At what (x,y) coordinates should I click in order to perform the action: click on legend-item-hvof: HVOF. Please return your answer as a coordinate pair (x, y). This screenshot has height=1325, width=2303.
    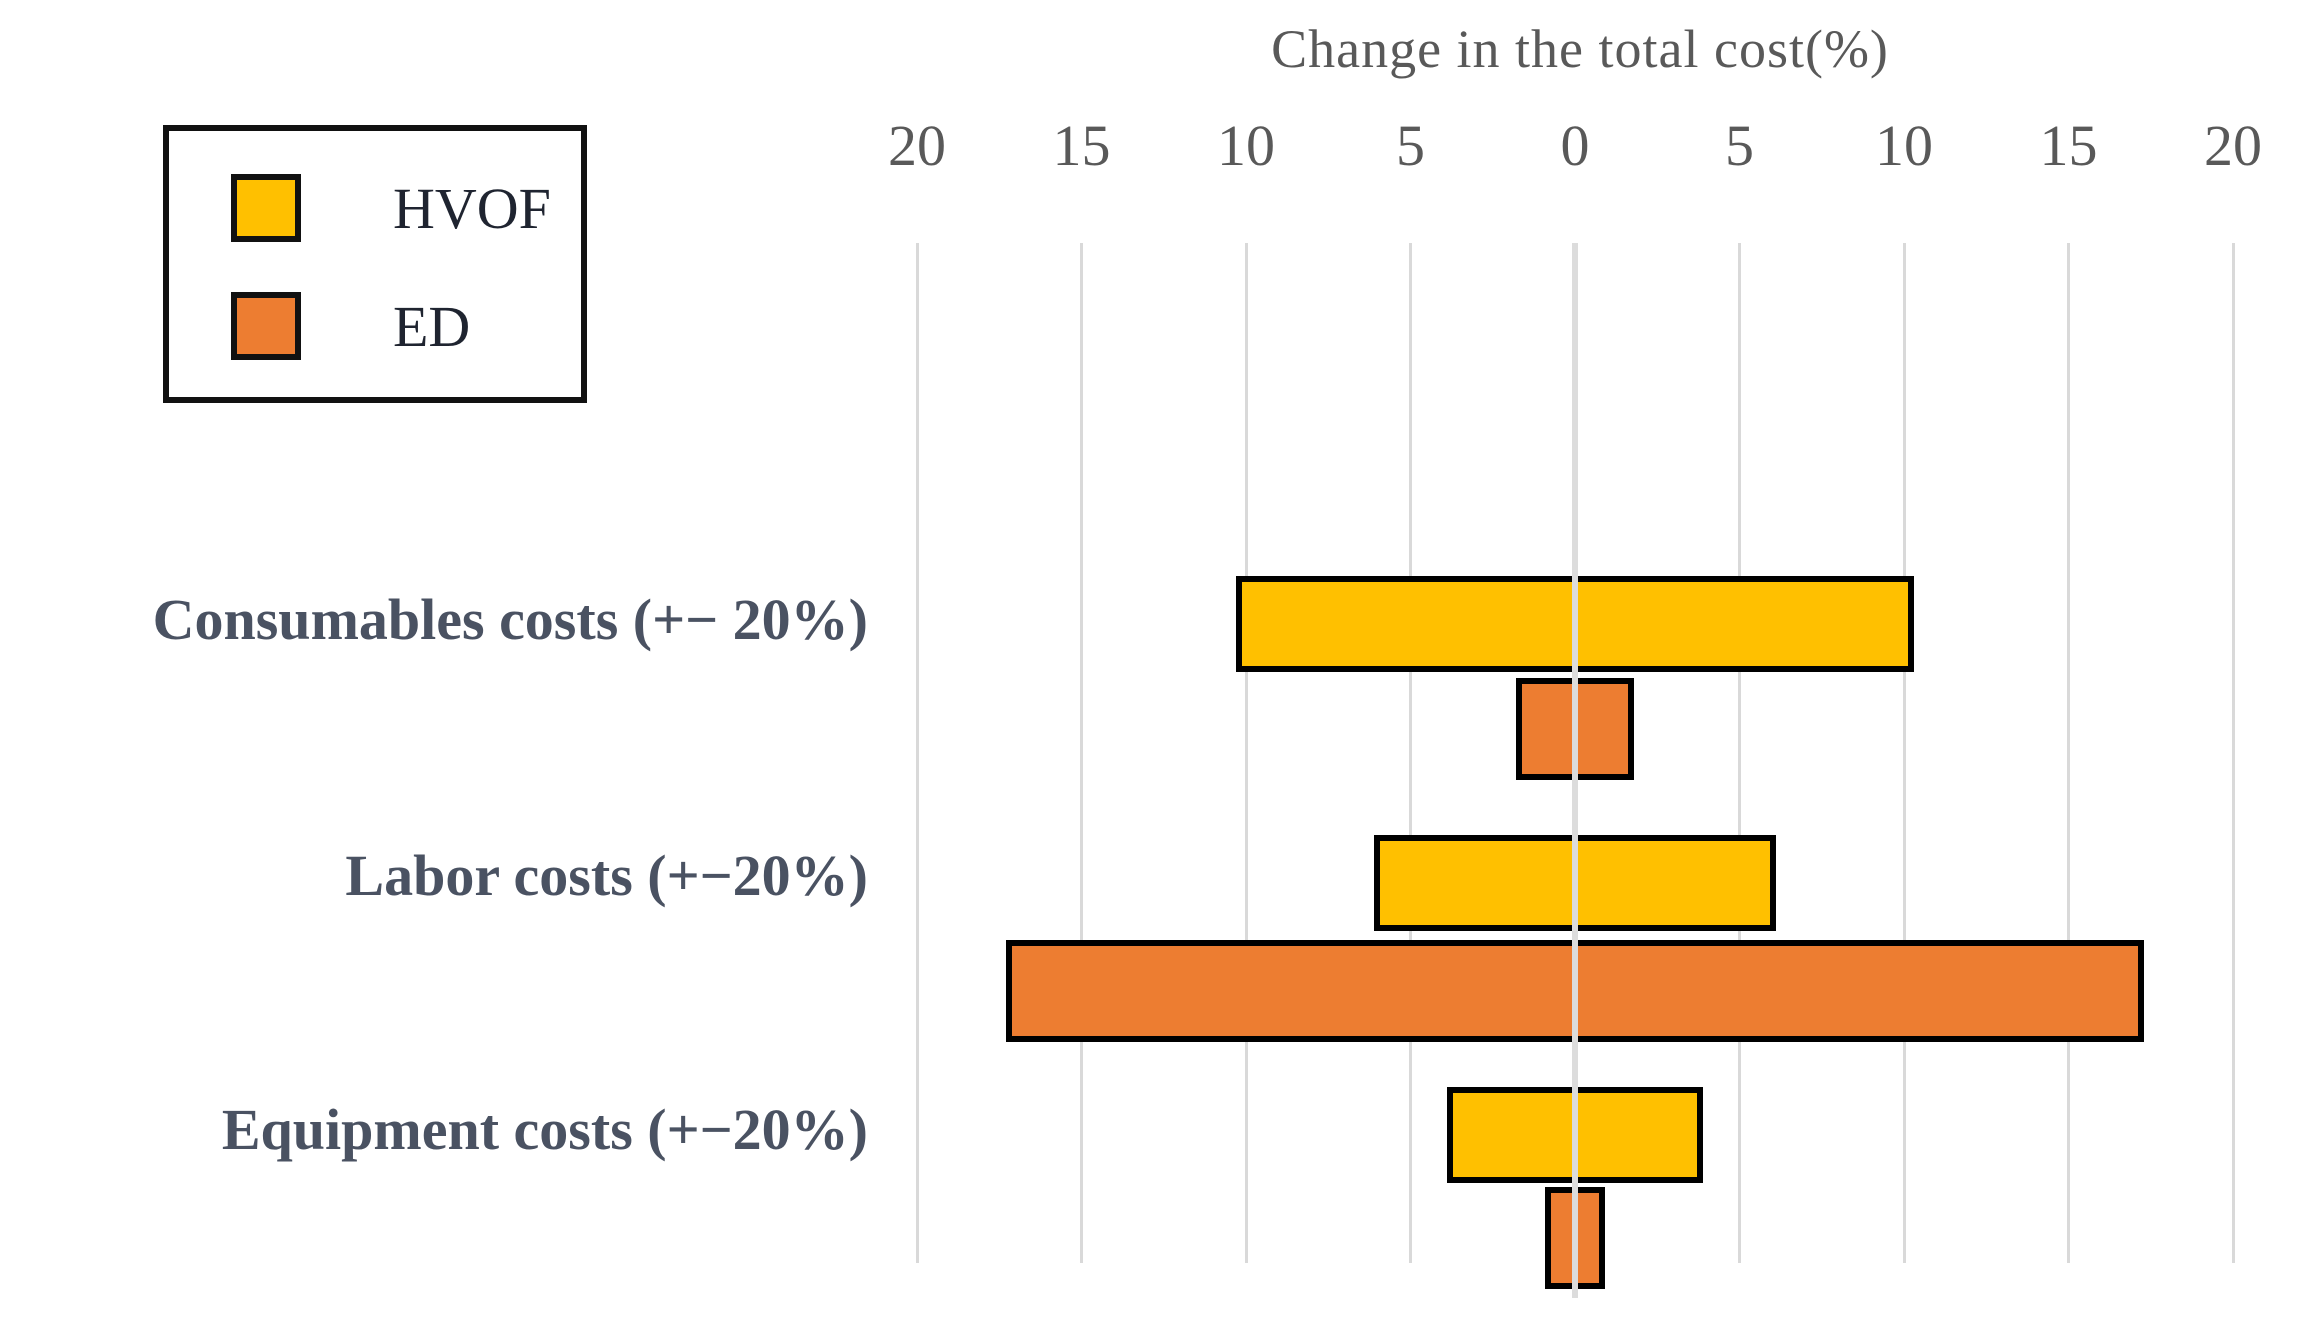
    Looking at the image, I should click on (375, 208).